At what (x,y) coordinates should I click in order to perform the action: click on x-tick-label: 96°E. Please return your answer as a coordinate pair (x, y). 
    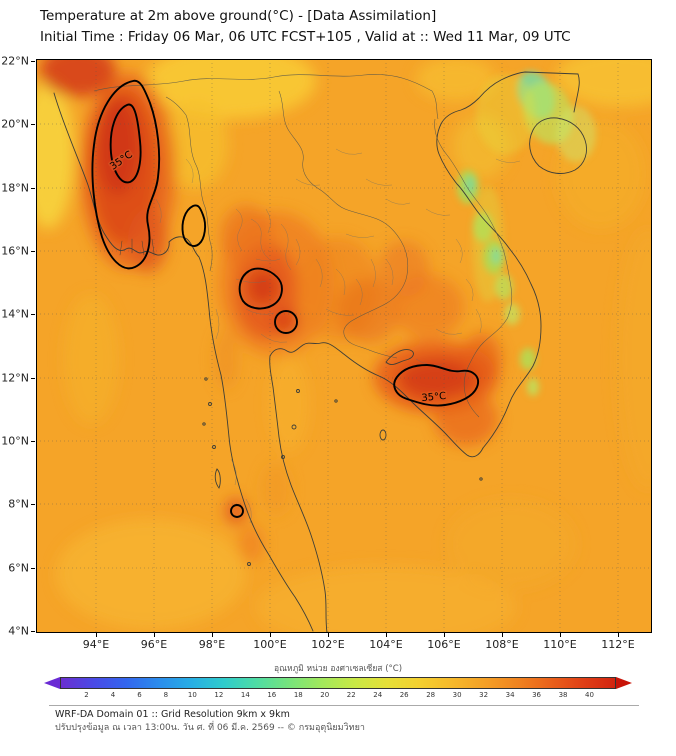
    Looking at the image, I should click on (154, 644).